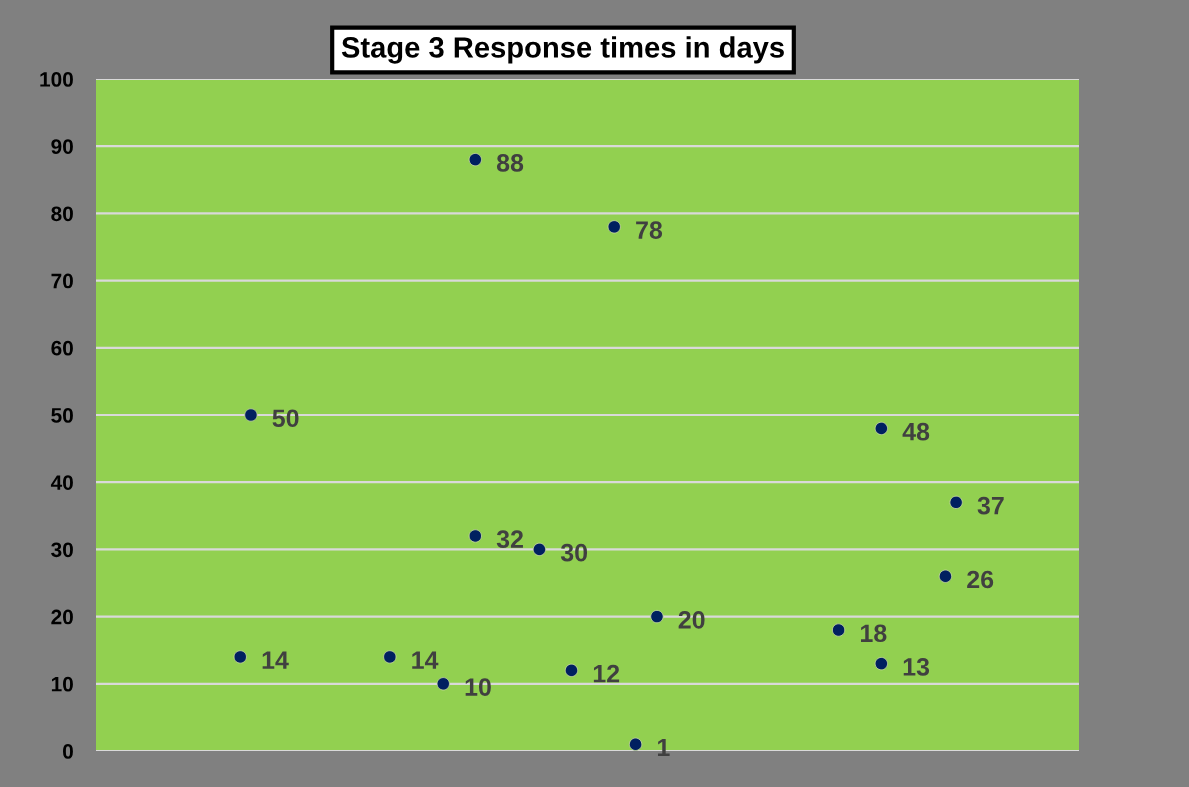 The width and height of the screenshot is (1189, 787). I want to click on y-tick-label: 50, so click(62, 415).